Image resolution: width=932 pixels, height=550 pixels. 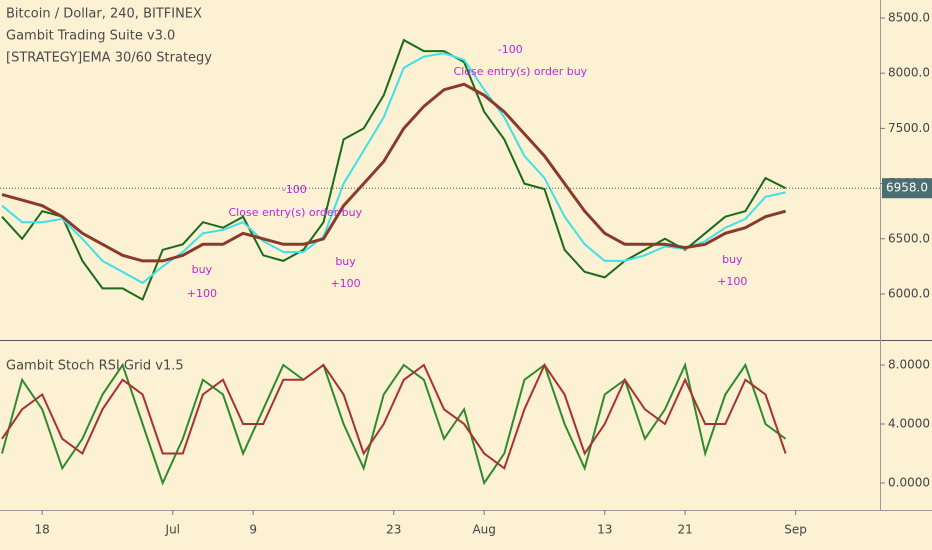 What do you see at coordinates (483, 530) in the screenshot?
I see `x-tick-label: Aug` at bounding box center [483, 530].